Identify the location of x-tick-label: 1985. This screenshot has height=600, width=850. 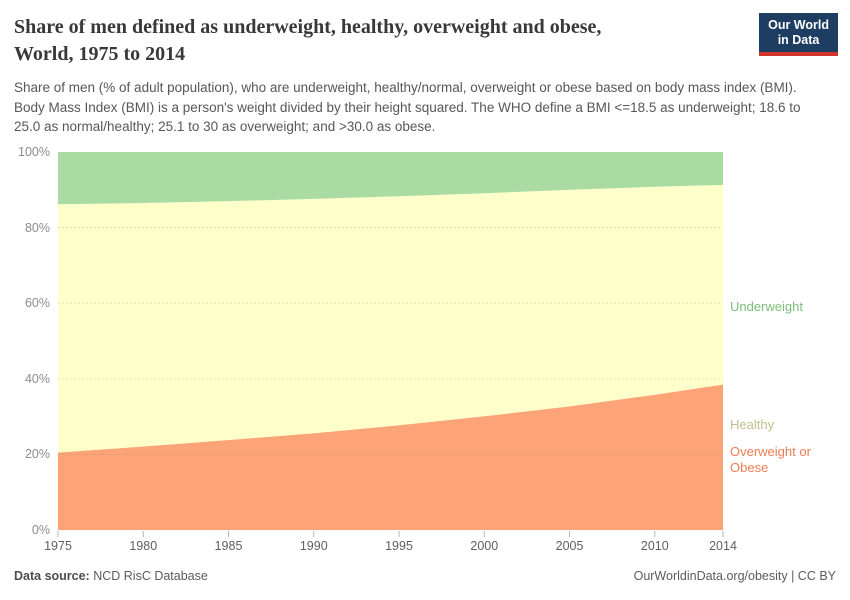
(228, 546).